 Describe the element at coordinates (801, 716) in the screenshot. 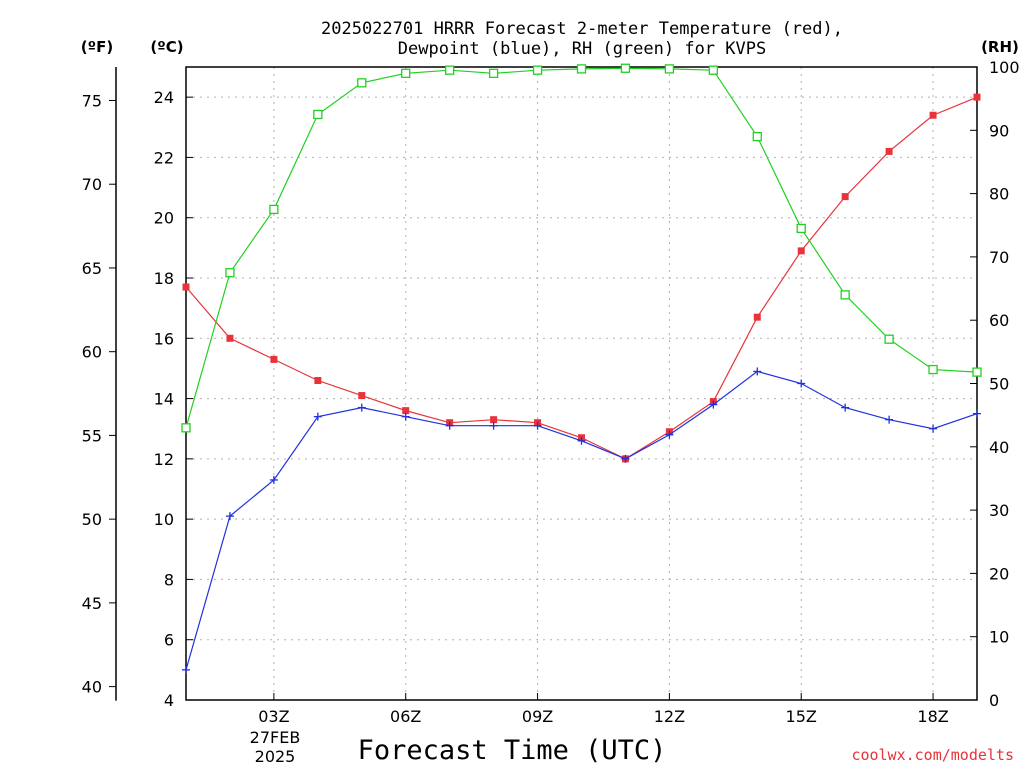

I see `x-tick-label: 15Z` at that location.